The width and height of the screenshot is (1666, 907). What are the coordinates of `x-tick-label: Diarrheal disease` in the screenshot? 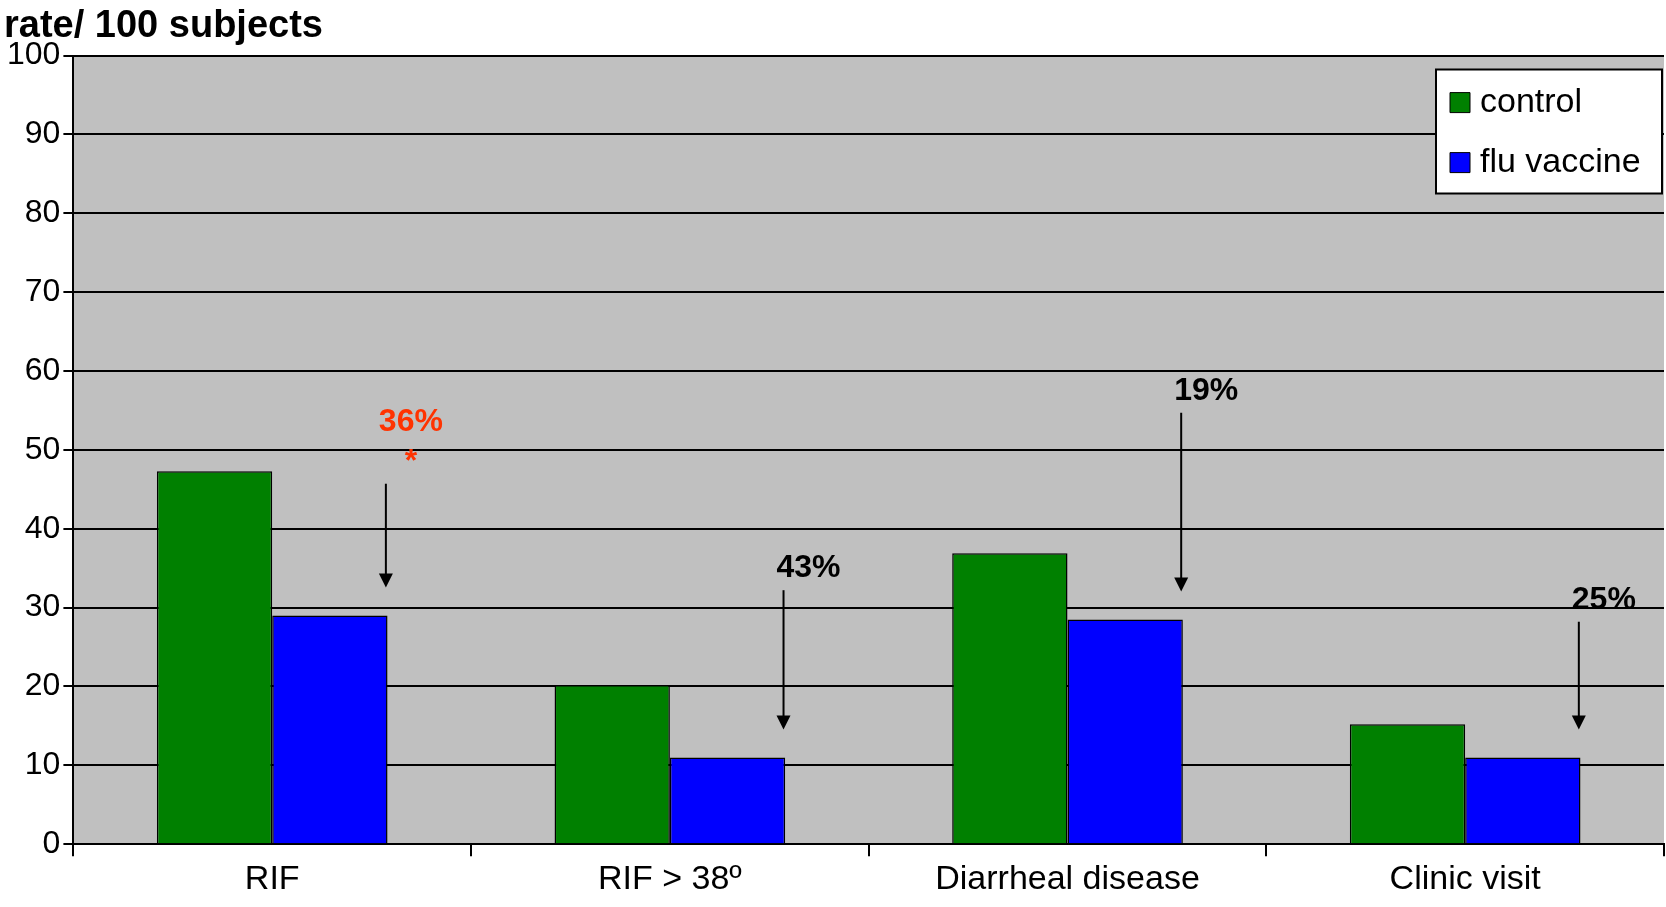 It's located at (1067, 876).